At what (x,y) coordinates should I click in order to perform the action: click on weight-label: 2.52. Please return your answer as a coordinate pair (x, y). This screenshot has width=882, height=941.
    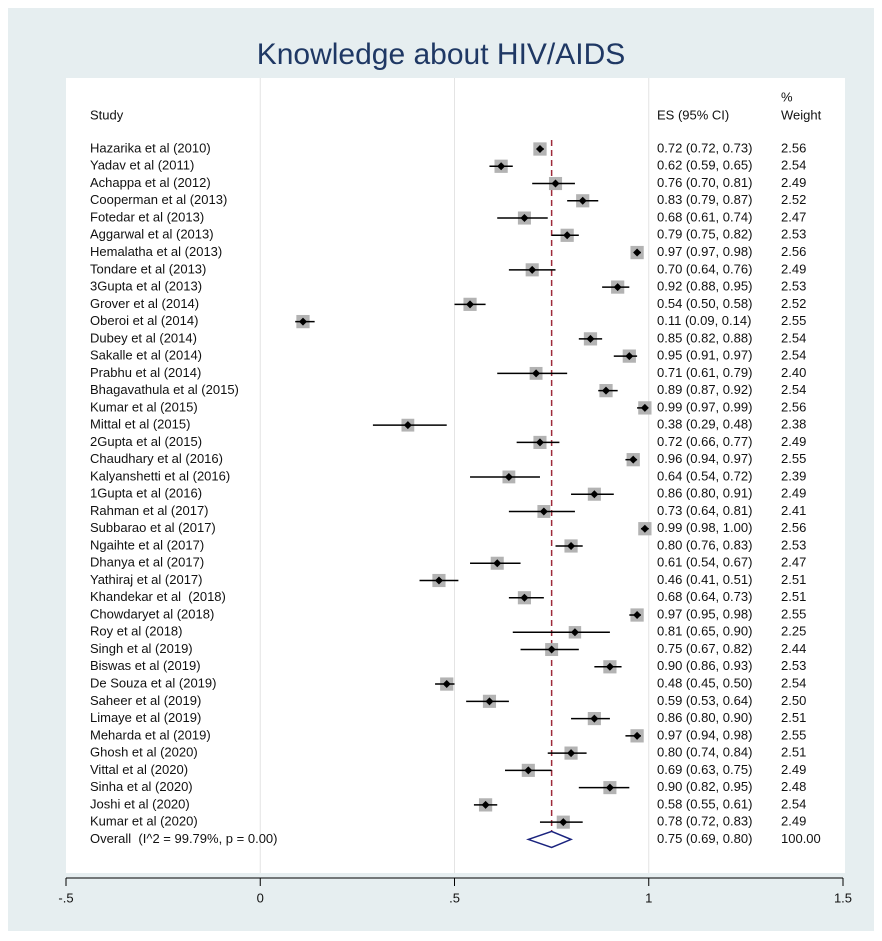
    Looking at the image, I should click on (793, 303).